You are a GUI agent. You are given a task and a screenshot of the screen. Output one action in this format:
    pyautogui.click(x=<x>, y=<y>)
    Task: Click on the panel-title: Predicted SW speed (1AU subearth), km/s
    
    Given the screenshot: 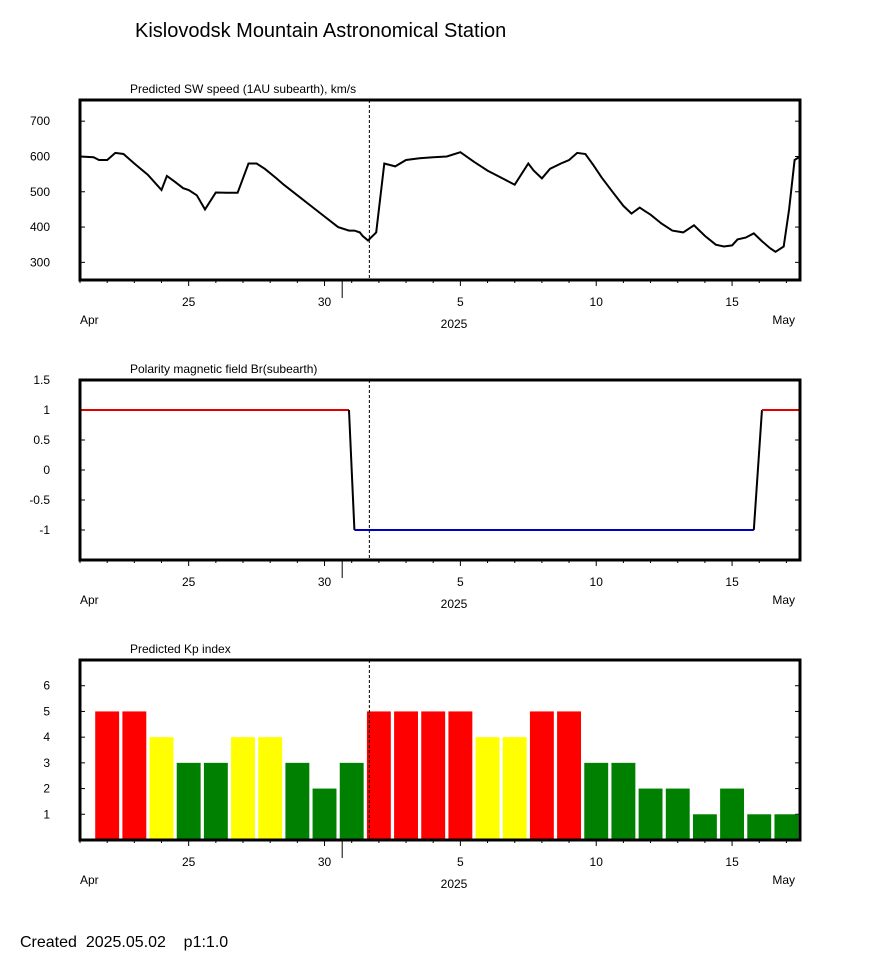 What is the action you would take?
    pyautogui.click(x=243, y=89)
    